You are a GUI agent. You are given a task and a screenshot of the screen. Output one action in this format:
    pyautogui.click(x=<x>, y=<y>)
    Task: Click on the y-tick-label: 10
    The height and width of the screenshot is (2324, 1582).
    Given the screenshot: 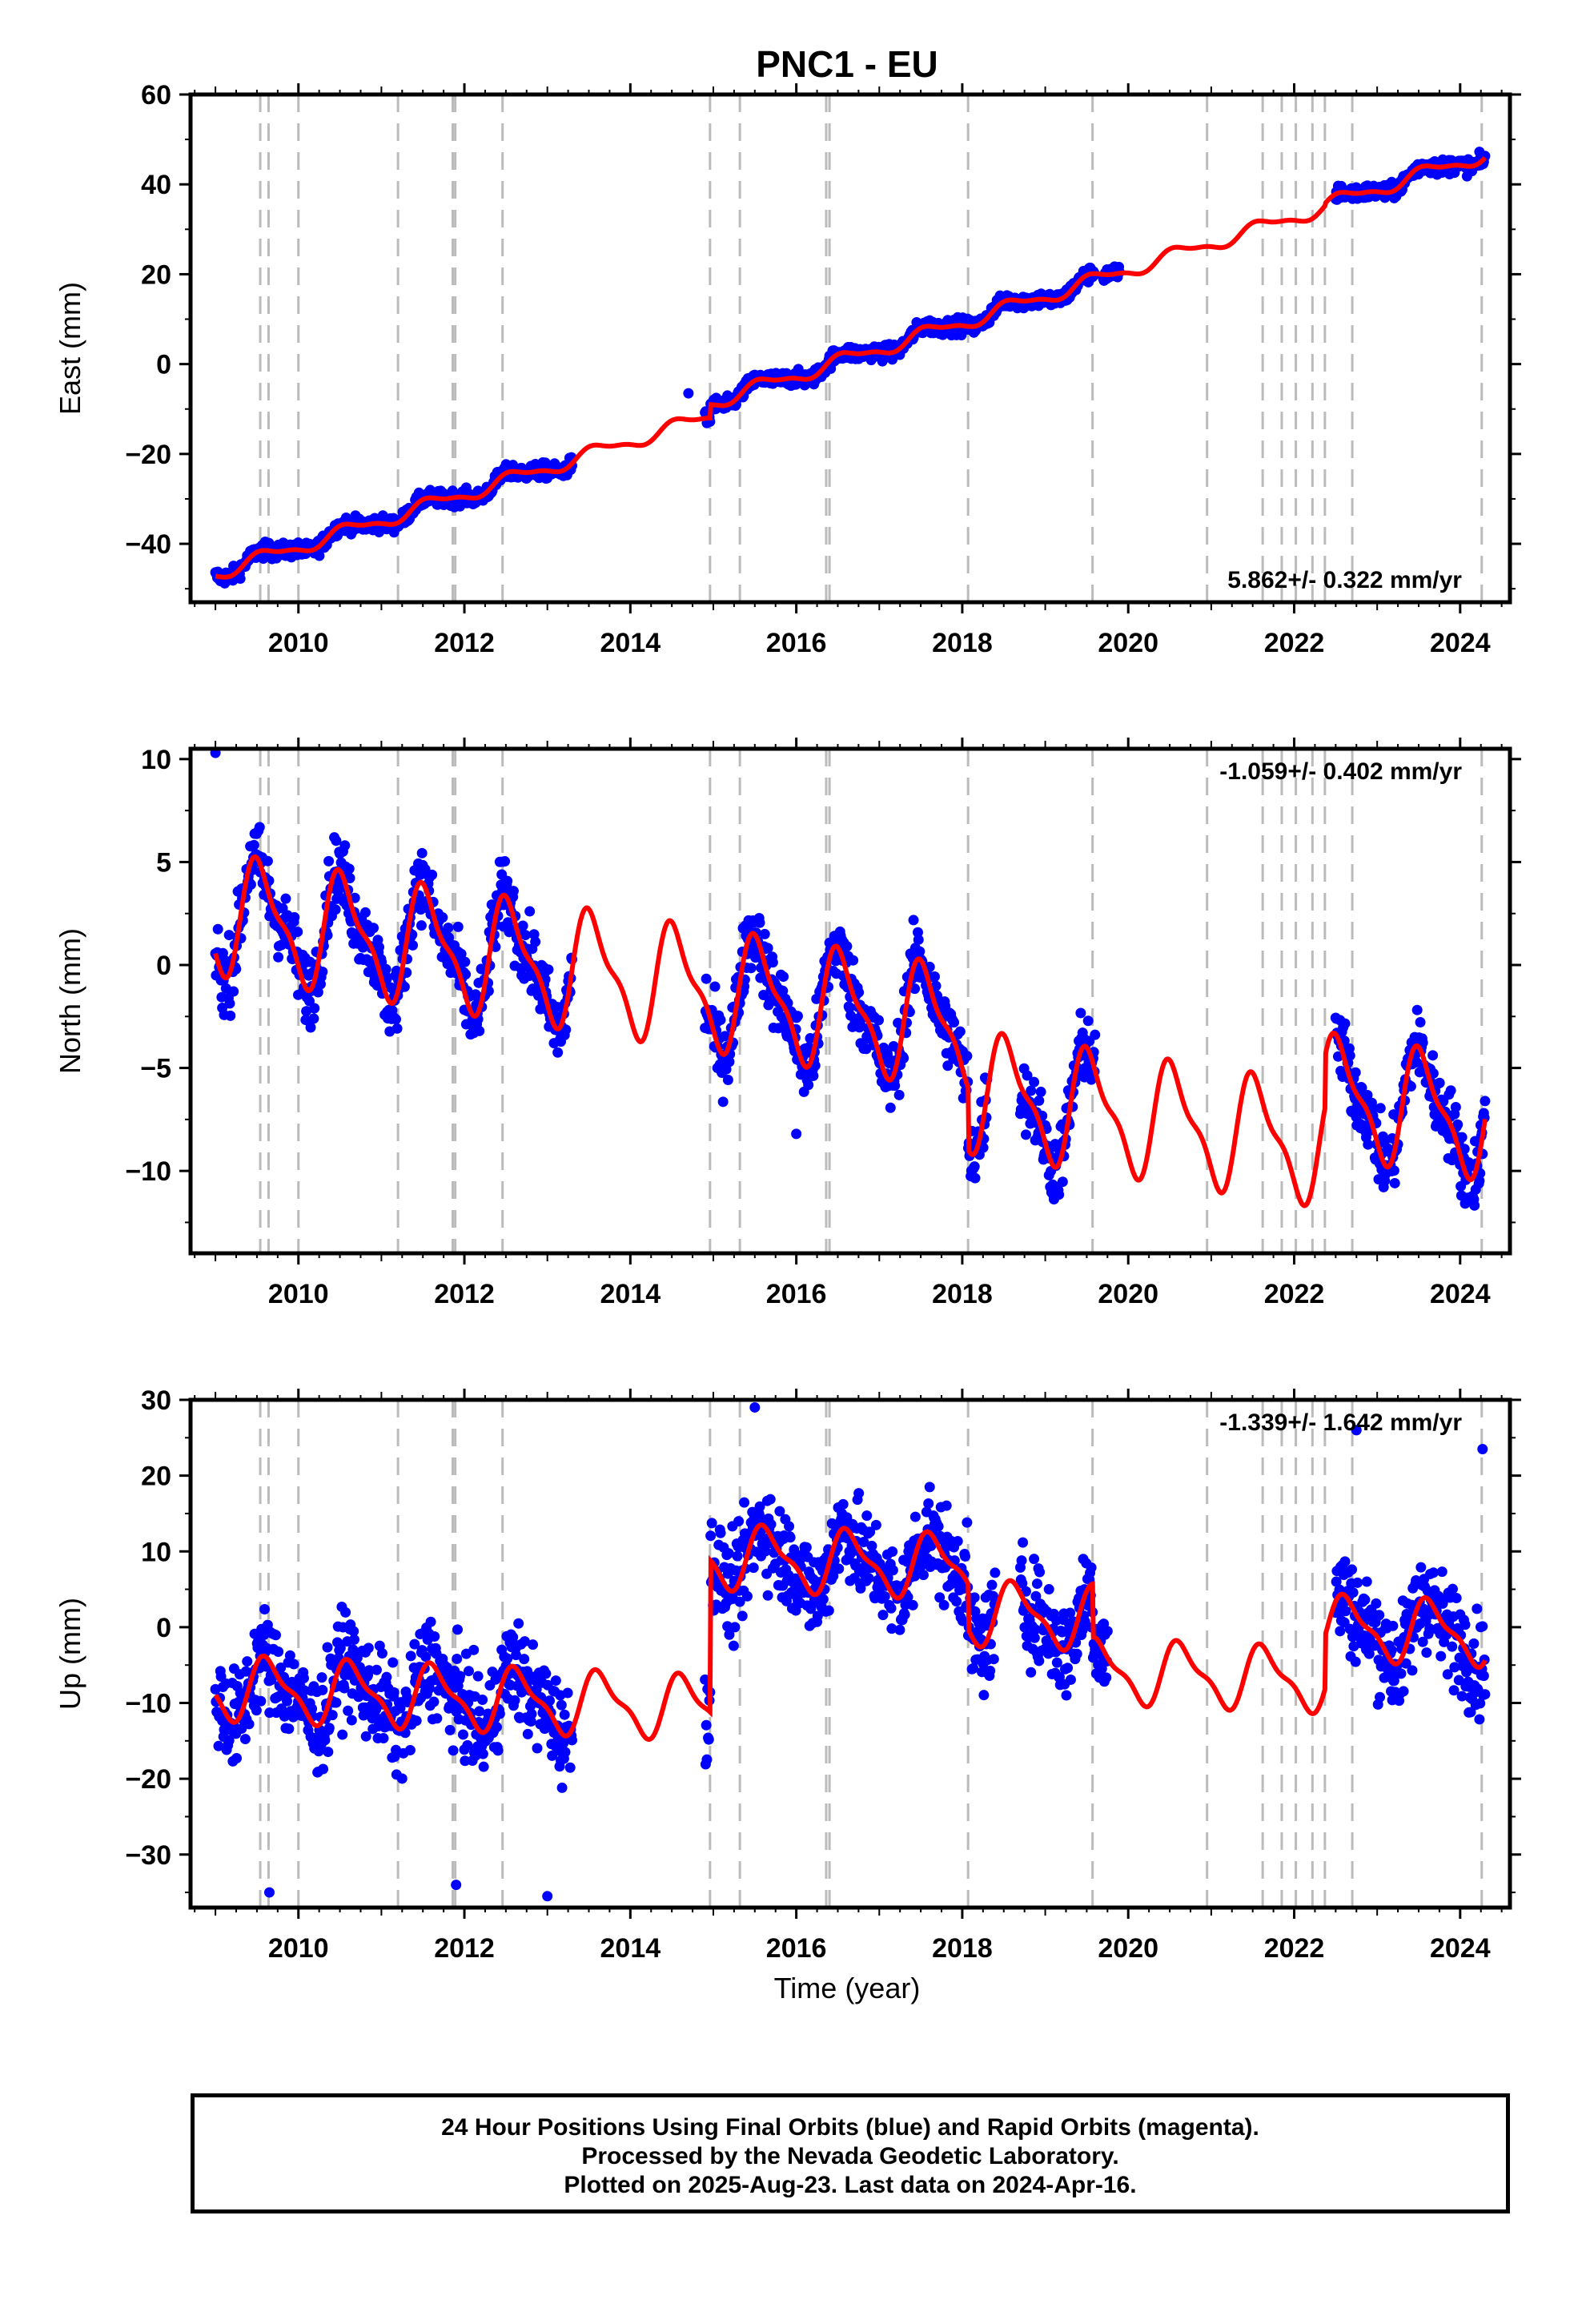 What is the action you would take?
    pyautogui.click(x=156, y=1552)
    